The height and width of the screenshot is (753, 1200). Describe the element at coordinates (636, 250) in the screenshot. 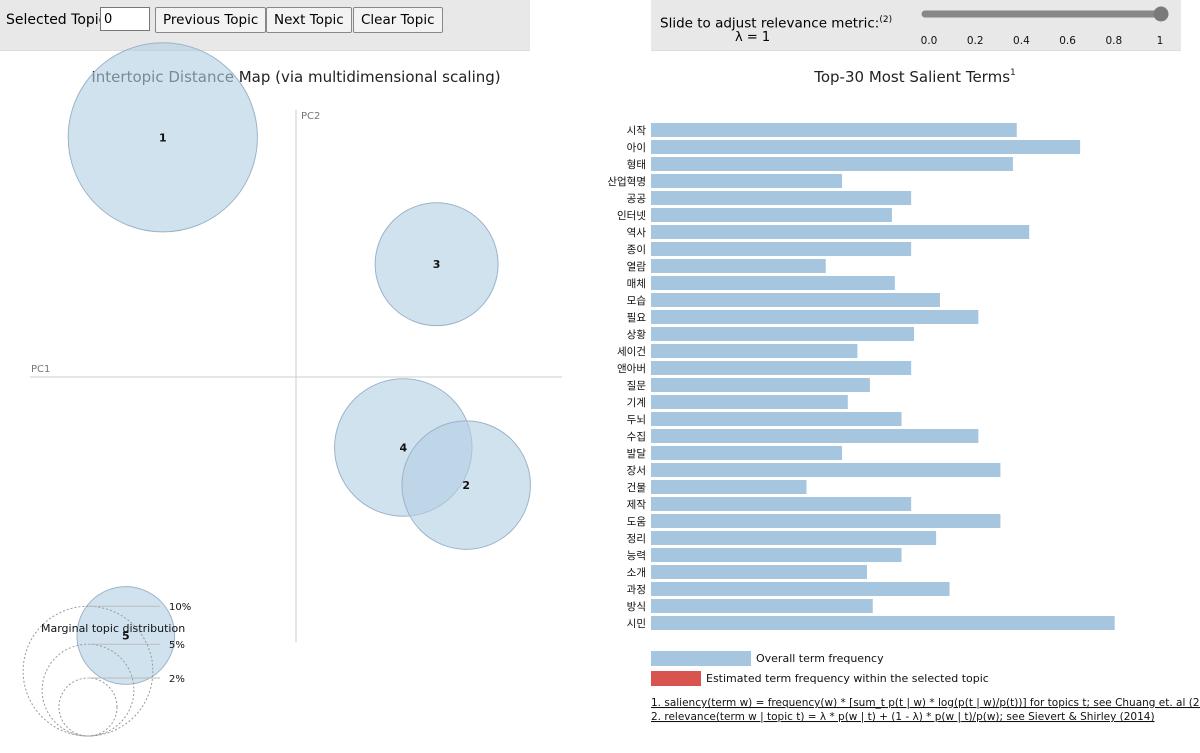

I see `term-label: 종이` at that location.